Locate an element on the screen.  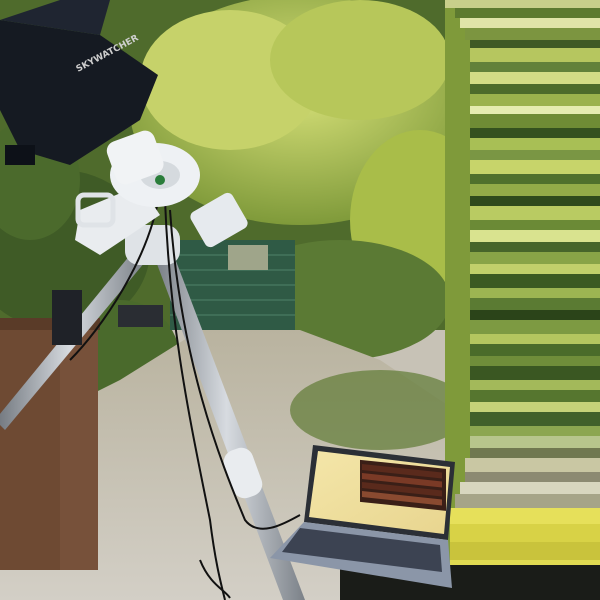
telescope-tube: SKYWATCHER is located at coordinates (79, 82).